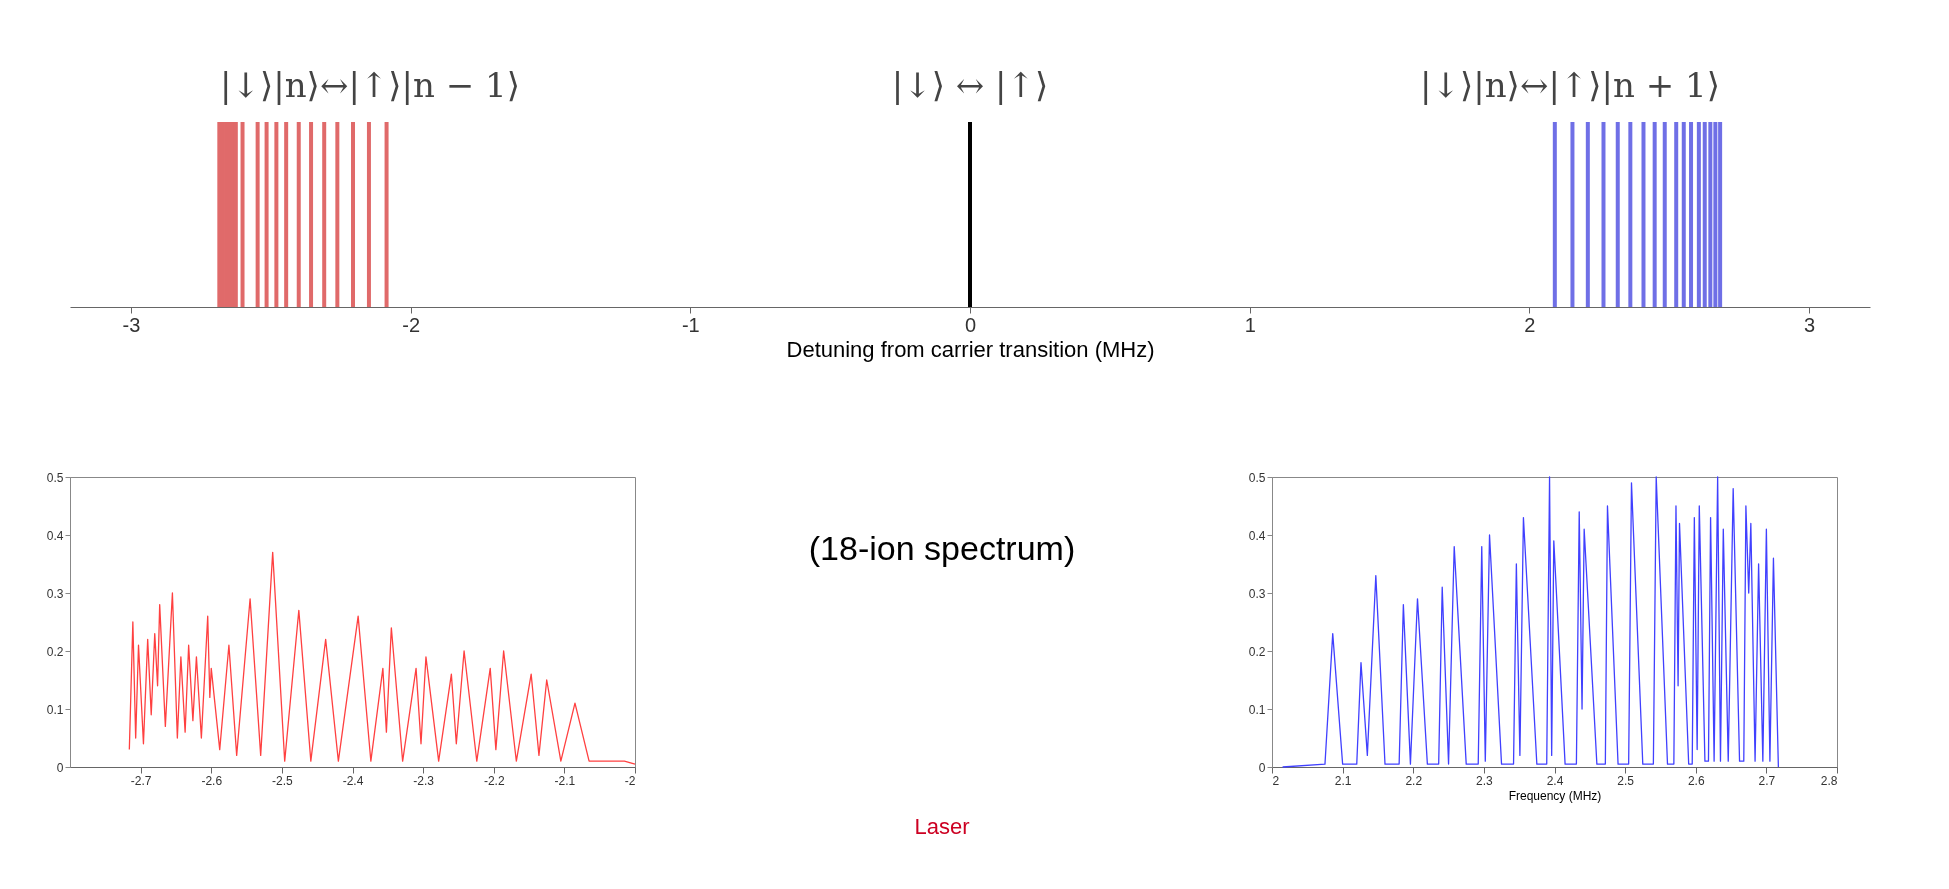 This screenshot has width=1949, height=889. What do you see at coordinates (1555, 780) in the screenshot?
I see `x-tick-label: 2.4` at bounding box center [1555, 780].